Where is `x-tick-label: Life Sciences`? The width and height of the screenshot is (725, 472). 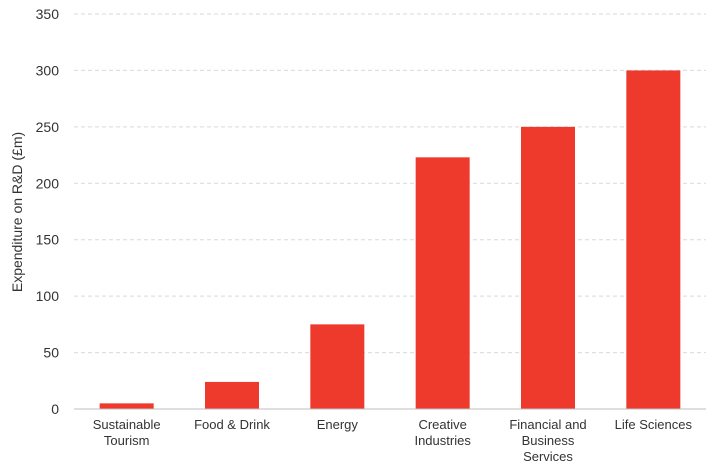 x-tick-label: Life Sciences is located at coordinates (654, 424).